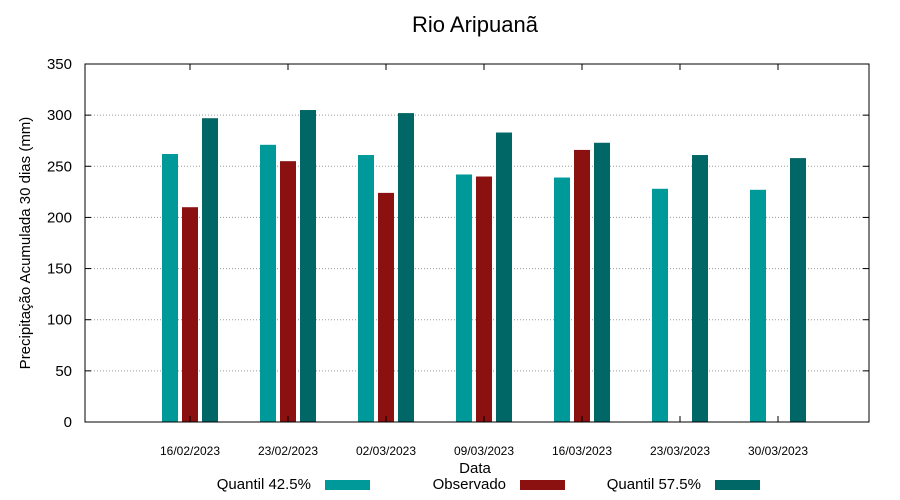 Image resolution: width=900 pixels, height=500 pixels. Describe the element at coordinates (264, 484) in the screenshot. I see `legend-label-1: Quantil 42.5%` at that location.